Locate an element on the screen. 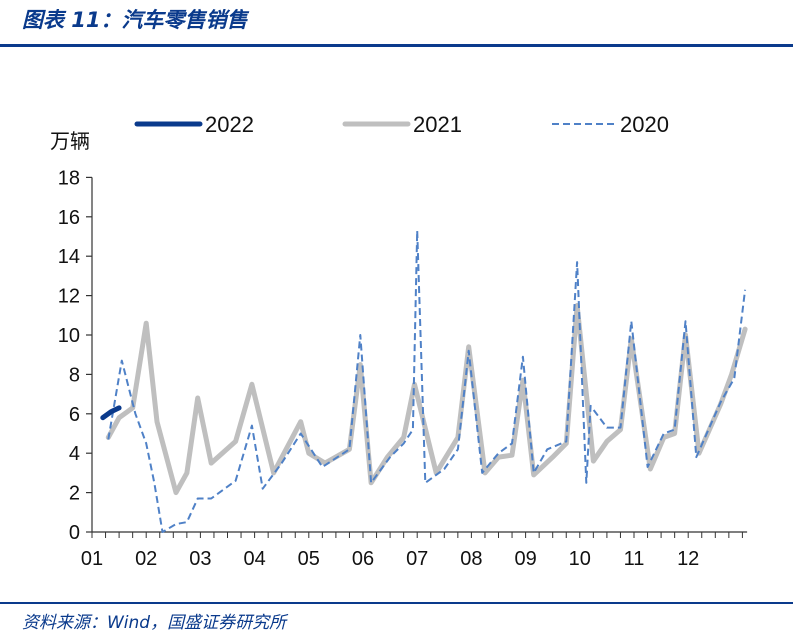 Image resolution: width=793 pixels, height=638 pixels. source-rule is located at coordinates (396, 603).